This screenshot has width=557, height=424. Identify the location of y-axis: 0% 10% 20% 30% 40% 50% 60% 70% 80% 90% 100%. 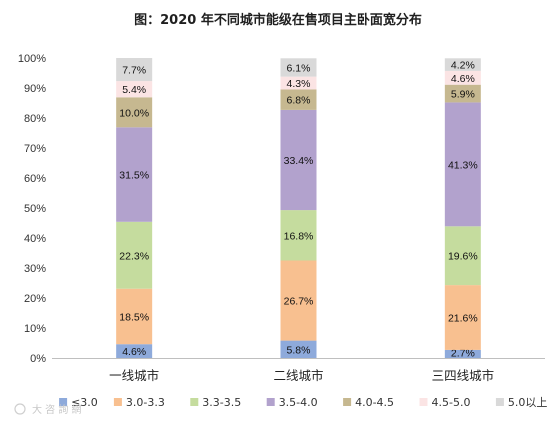
(32, 209).